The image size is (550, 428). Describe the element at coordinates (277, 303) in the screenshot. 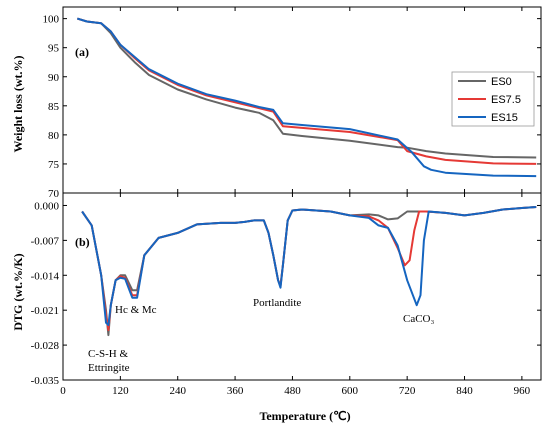

I see `annotation-portlandite: Portlandite` at that location.